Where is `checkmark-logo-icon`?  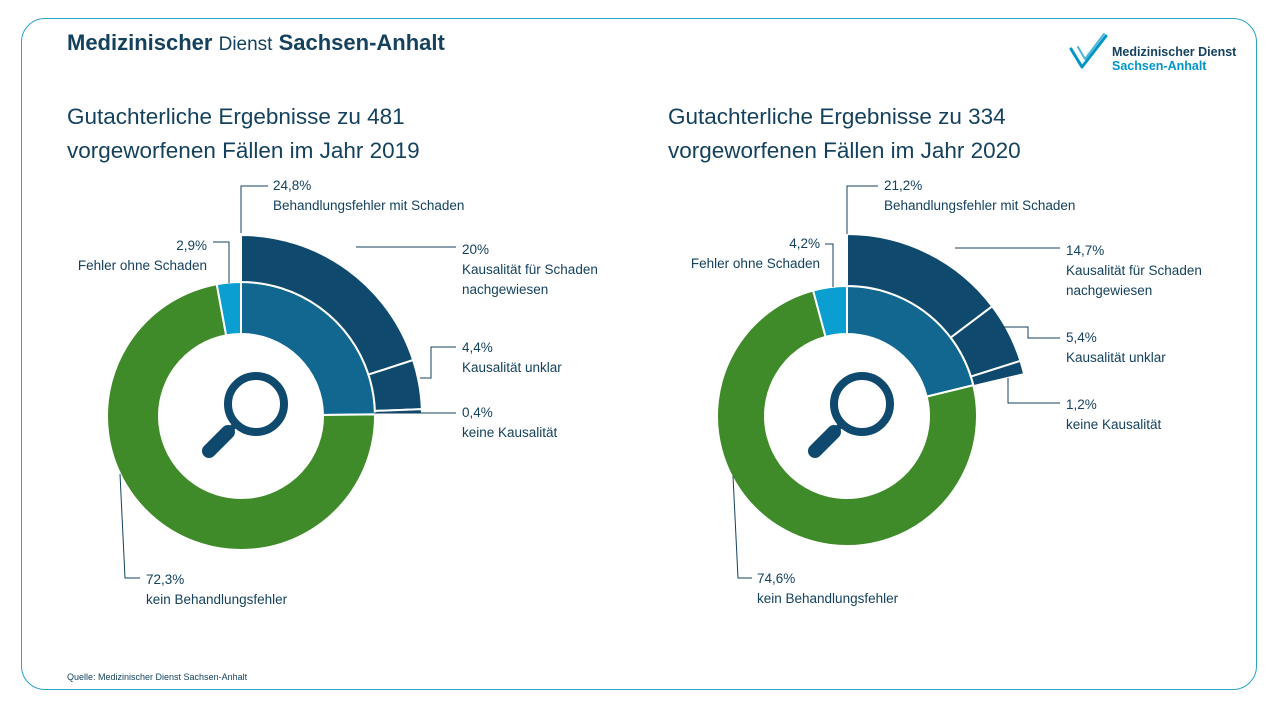
checkmark-logo-icon is located at coordinates (1088, 51).